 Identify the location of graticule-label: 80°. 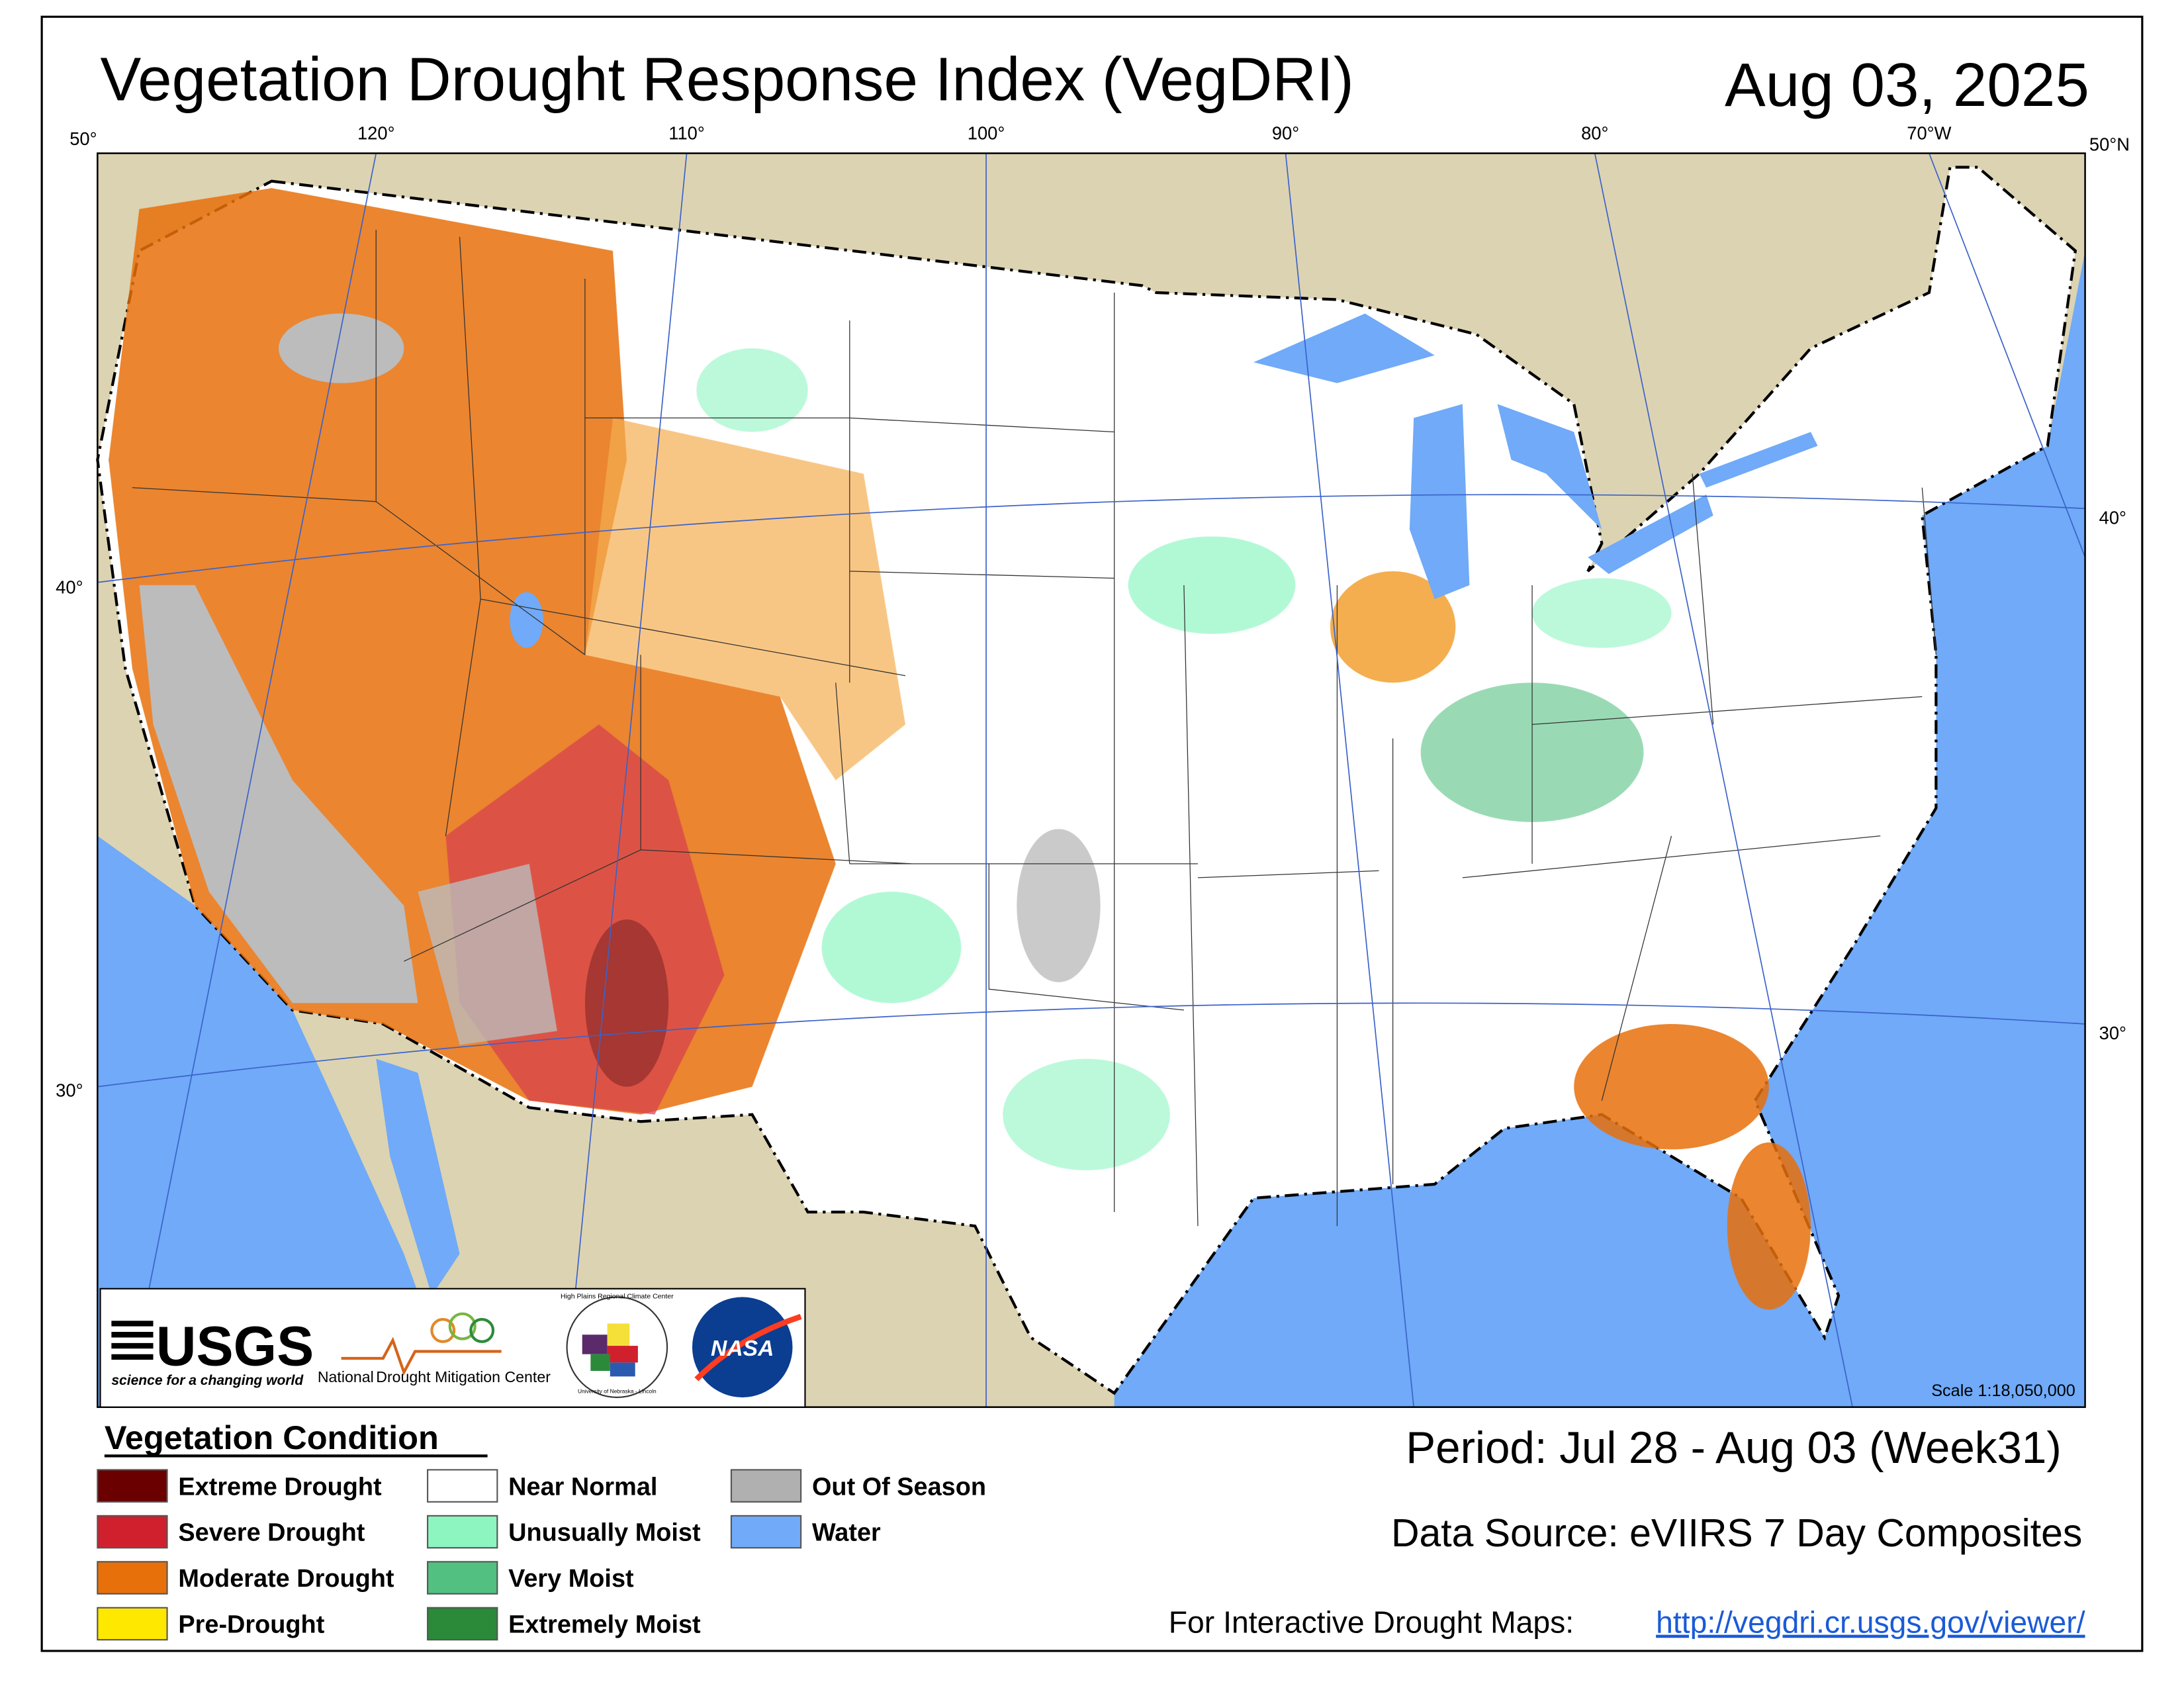
(1595, 132).